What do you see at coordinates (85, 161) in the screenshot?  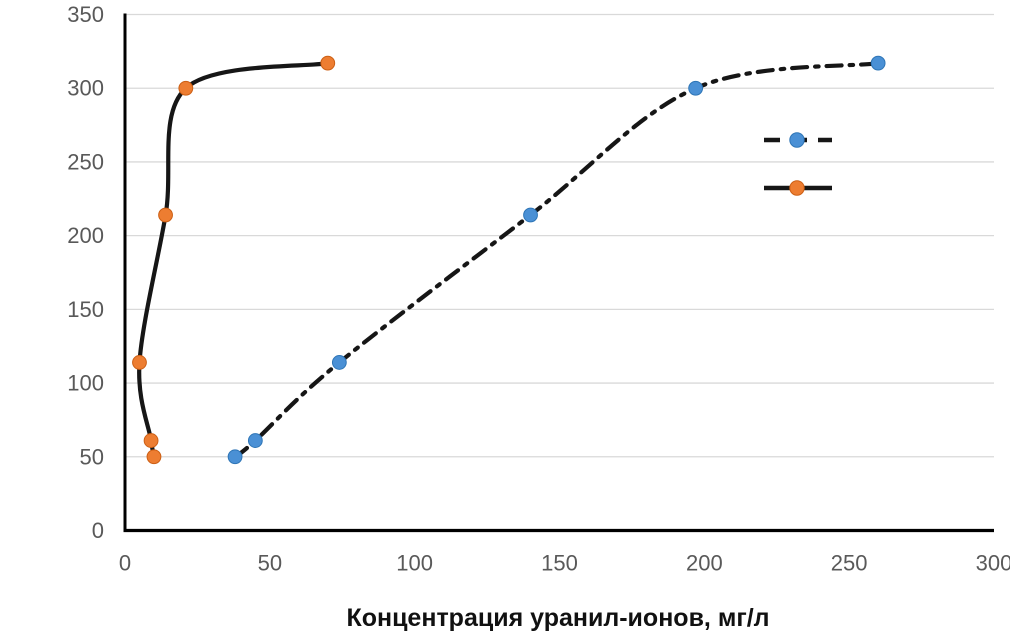 I see `y-tick-label-250: 250` at bounding box center [85, 161].